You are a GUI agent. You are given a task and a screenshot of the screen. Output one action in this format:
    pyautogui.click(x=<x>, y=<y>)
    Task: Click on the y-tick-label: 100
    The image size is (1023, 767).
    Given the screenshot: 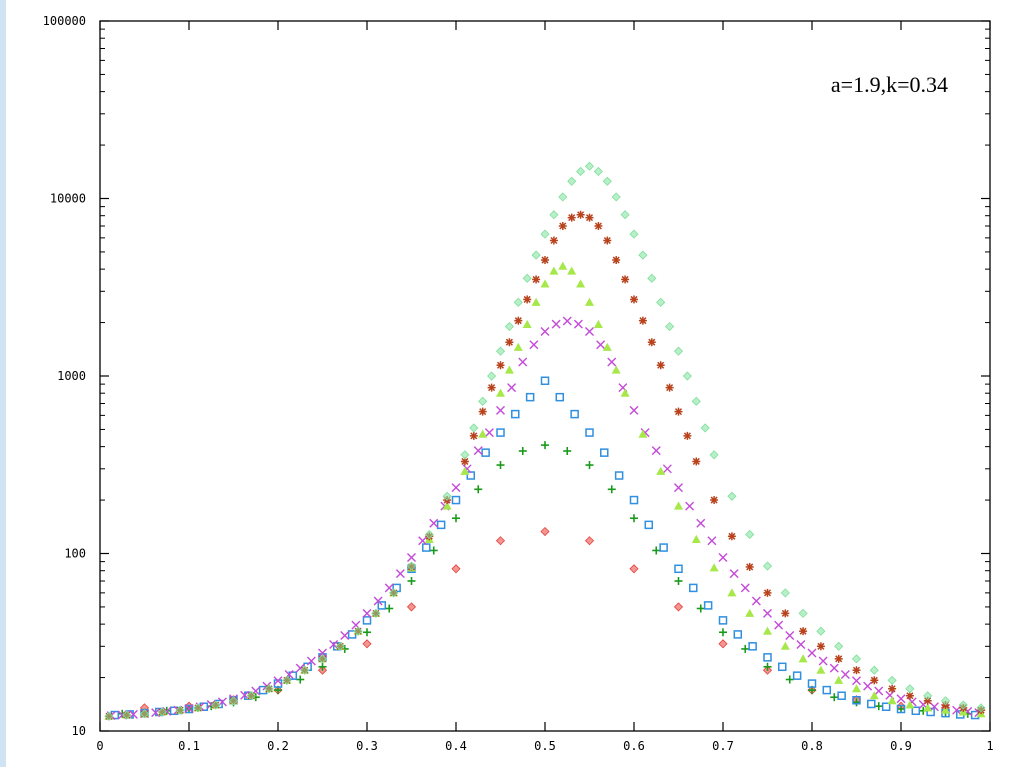 What is the action you would take?
    pyautogui.click(x=75, y=554)
    